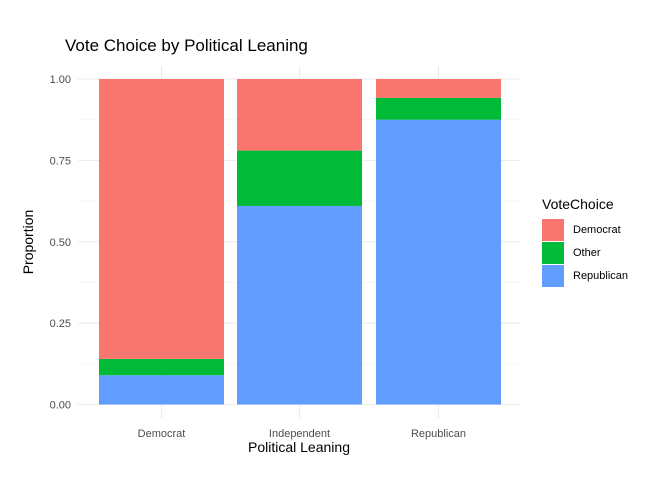  Describe the element at coordinates (161, 367) in the screenshot. I see `bar-segment-democrat-other` at that location.